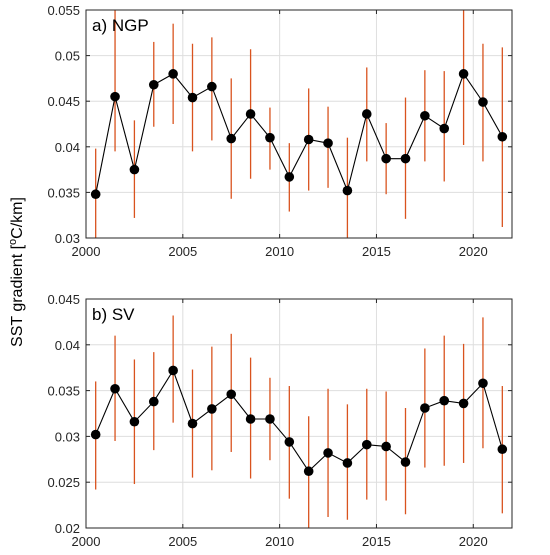 This screenshot has width=550, height=555. Describe the element at coordinates (17, 295) in the screenshot. I see `y-axis-label-main: SST gradient [` at that location.